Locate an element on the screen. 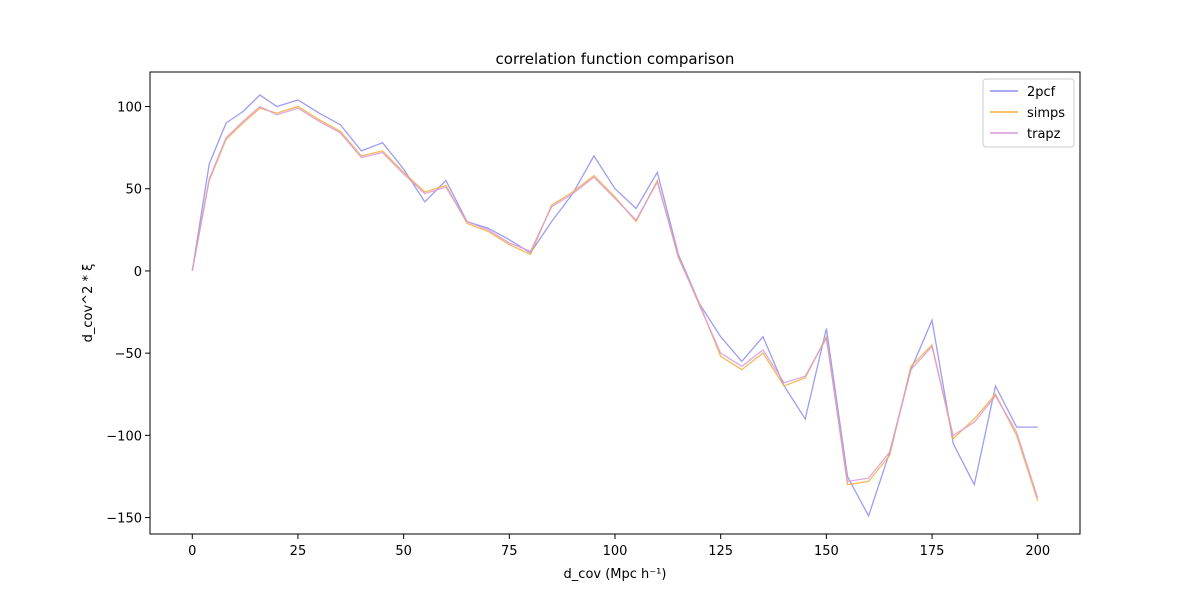 The height and width of the screenshot is (600, 1200). legend-label-simps: simps is located at coordinates (1046, 113).